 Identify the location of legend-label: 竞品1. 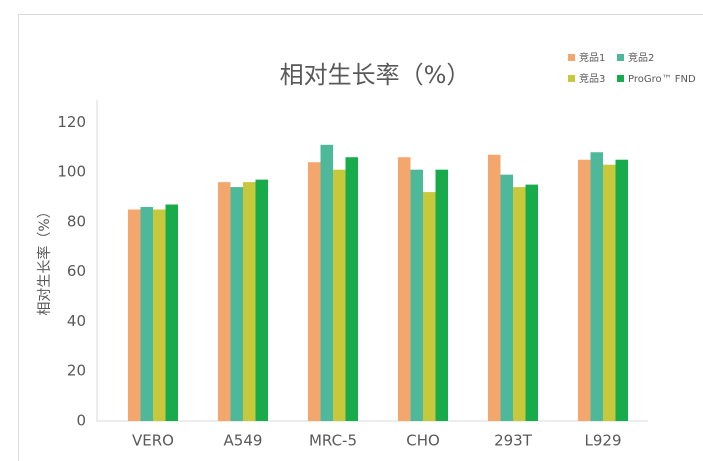
(592, 57).